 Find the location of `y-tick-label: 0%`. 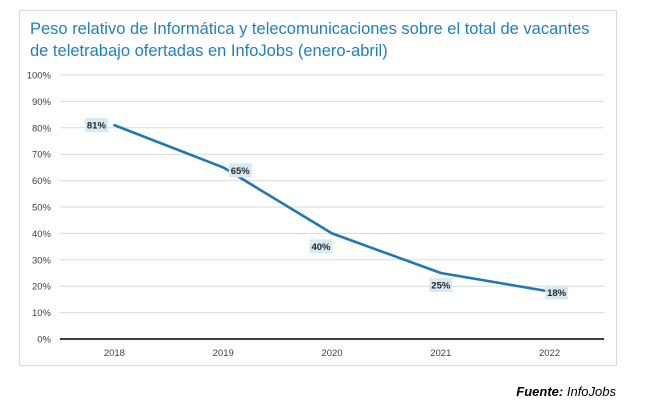

y-tick-label: 0% is located at coordinates (44, 340).